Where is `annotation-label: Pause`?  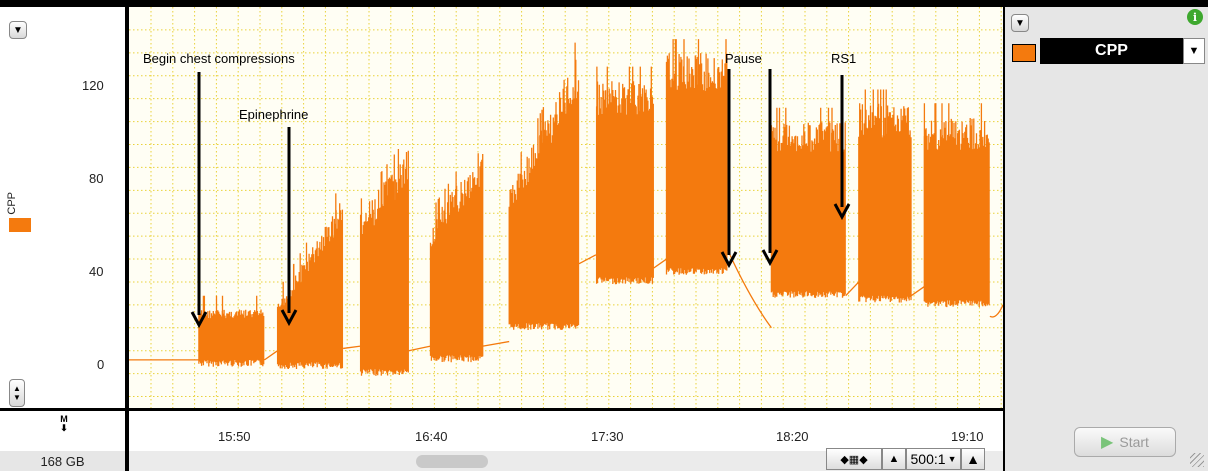
annotation-label: Pause is located at coordinates (743, 58).